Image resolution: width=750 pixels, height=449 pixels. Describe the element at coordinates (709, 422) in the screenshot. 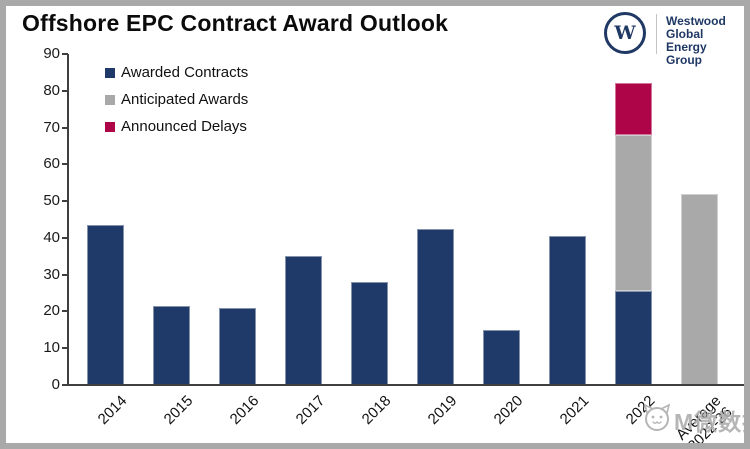

I see `watermark-text: M微数据` at that location.